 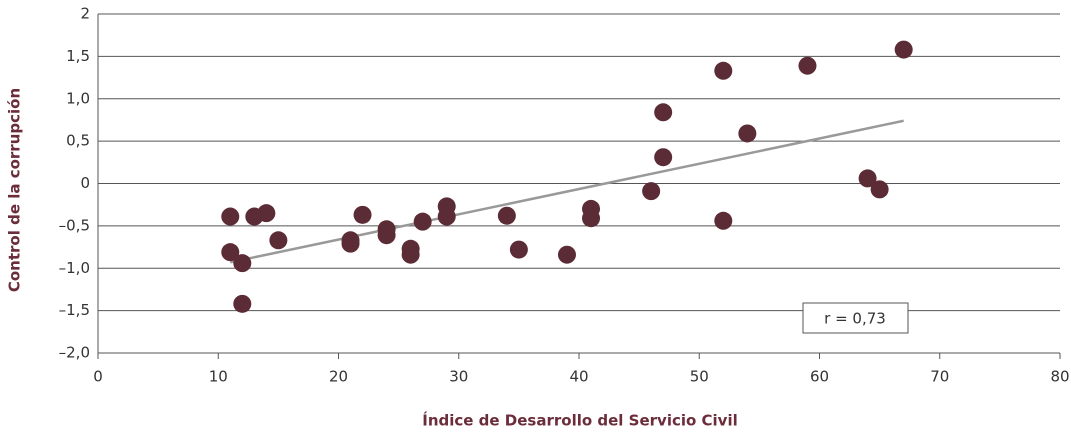 What do you see at coordinates (939, 377) in the screenshot?
I see `x-tick-label: 70` at bounding box center [939, 377].